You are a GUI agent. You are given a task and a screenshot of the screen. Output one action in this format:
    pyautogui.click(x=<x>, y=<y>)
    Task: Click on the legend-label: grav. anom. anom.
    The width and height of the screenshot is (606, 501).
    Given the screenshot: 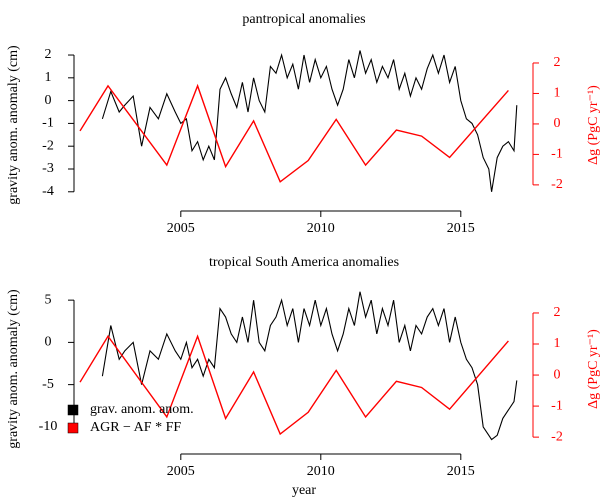 What is the action you would take?
    pyautogui.click(x=142, y=409)
    